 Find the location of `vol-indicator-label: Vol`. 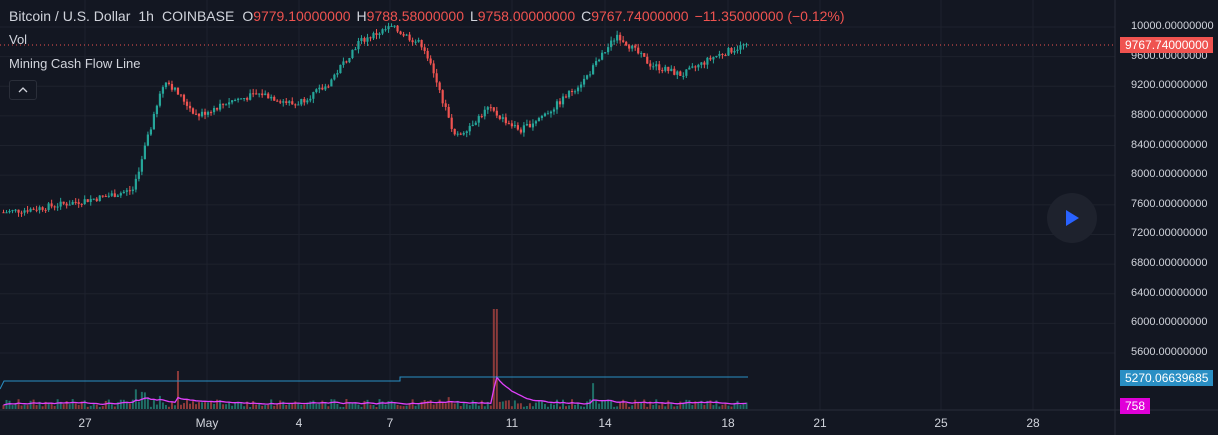

vol-indicator-label: Vol is located at coordinates (18, 39).